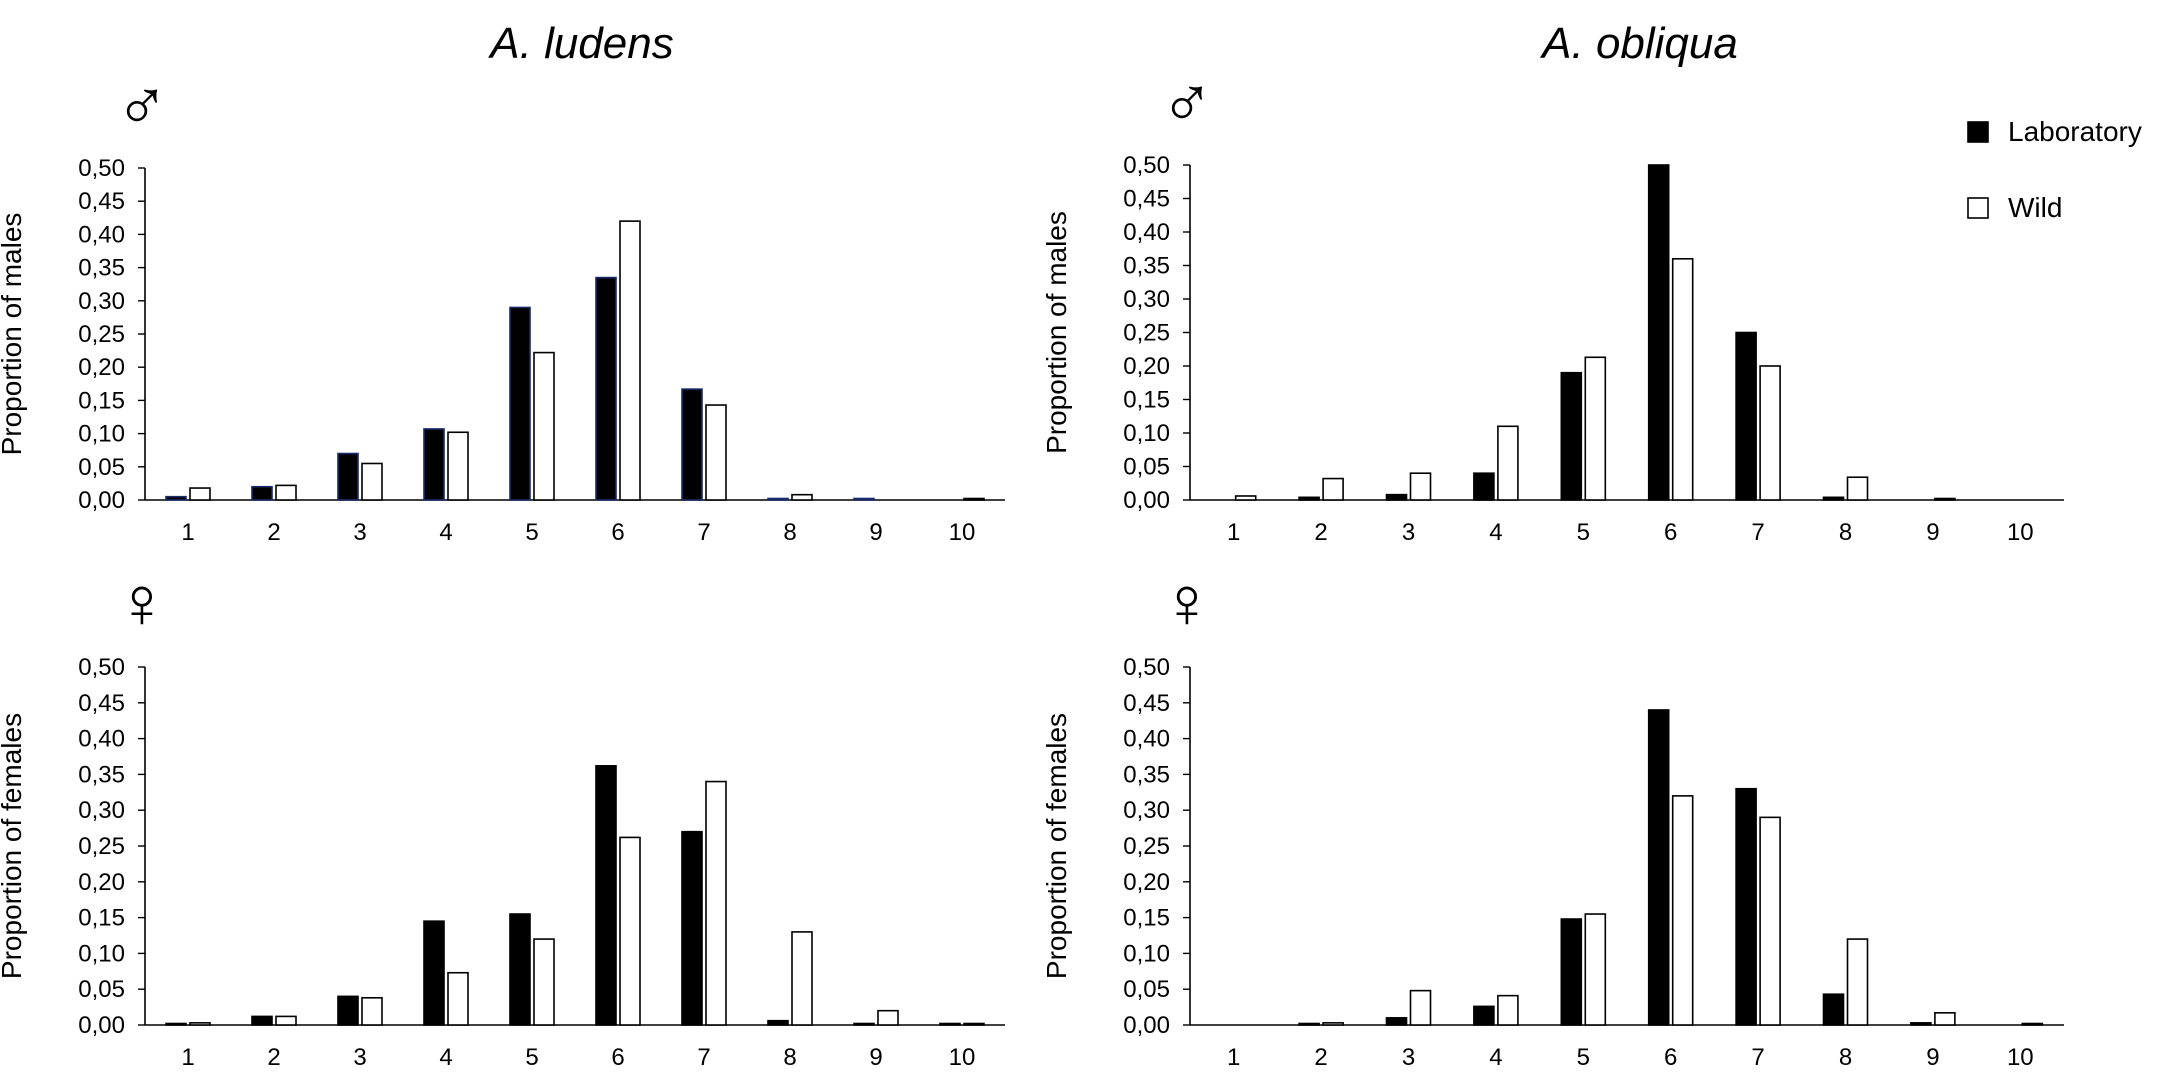 This screenshot has height=1076, width=2176. Describe the element at coordinates (1146, 467) in the screenshot. I see `y-tick-label: 0,05` at that location.